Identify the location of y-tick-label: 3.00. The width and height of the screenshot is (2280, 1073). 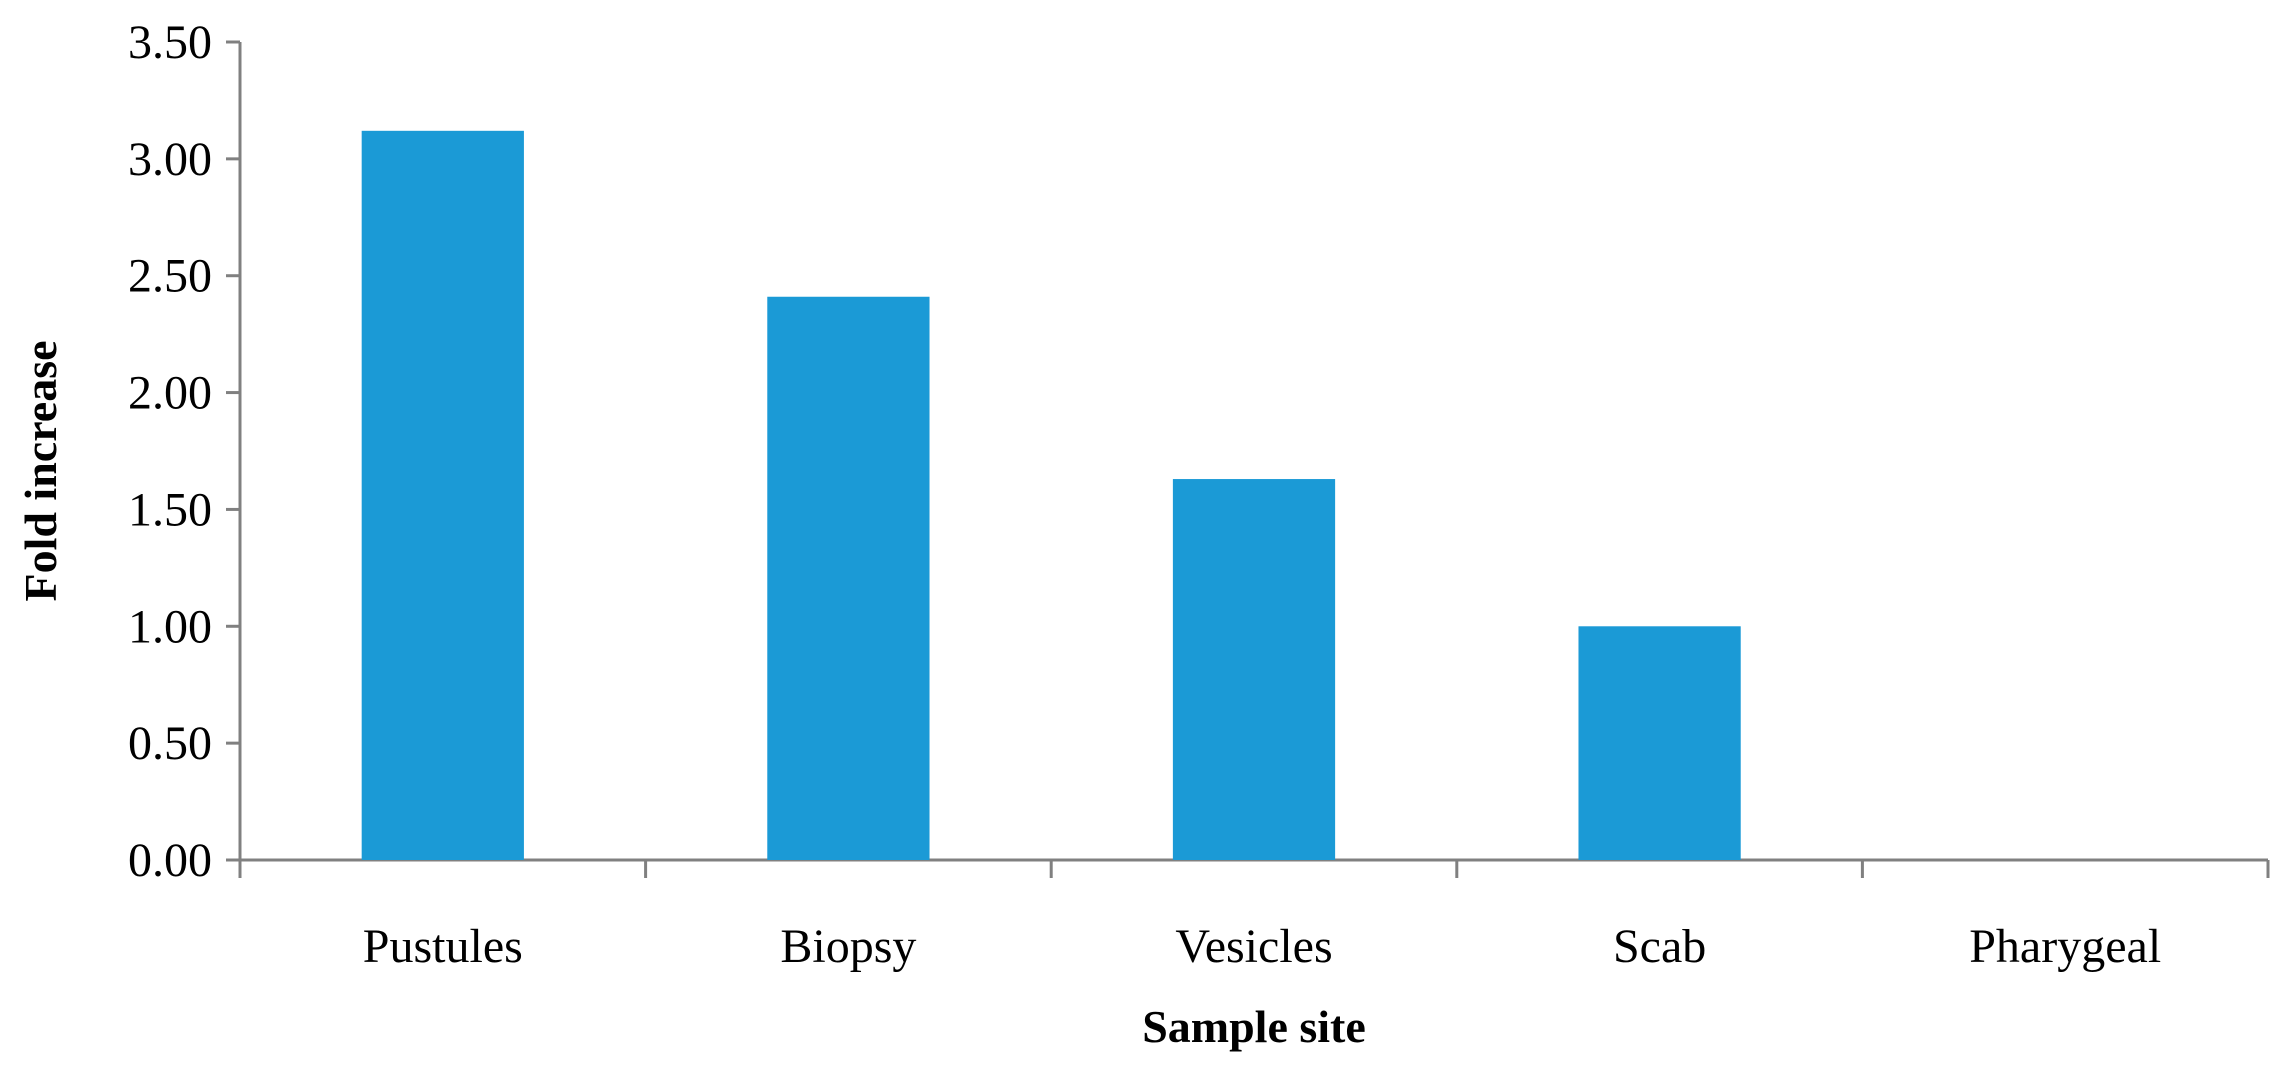
(170, 159).